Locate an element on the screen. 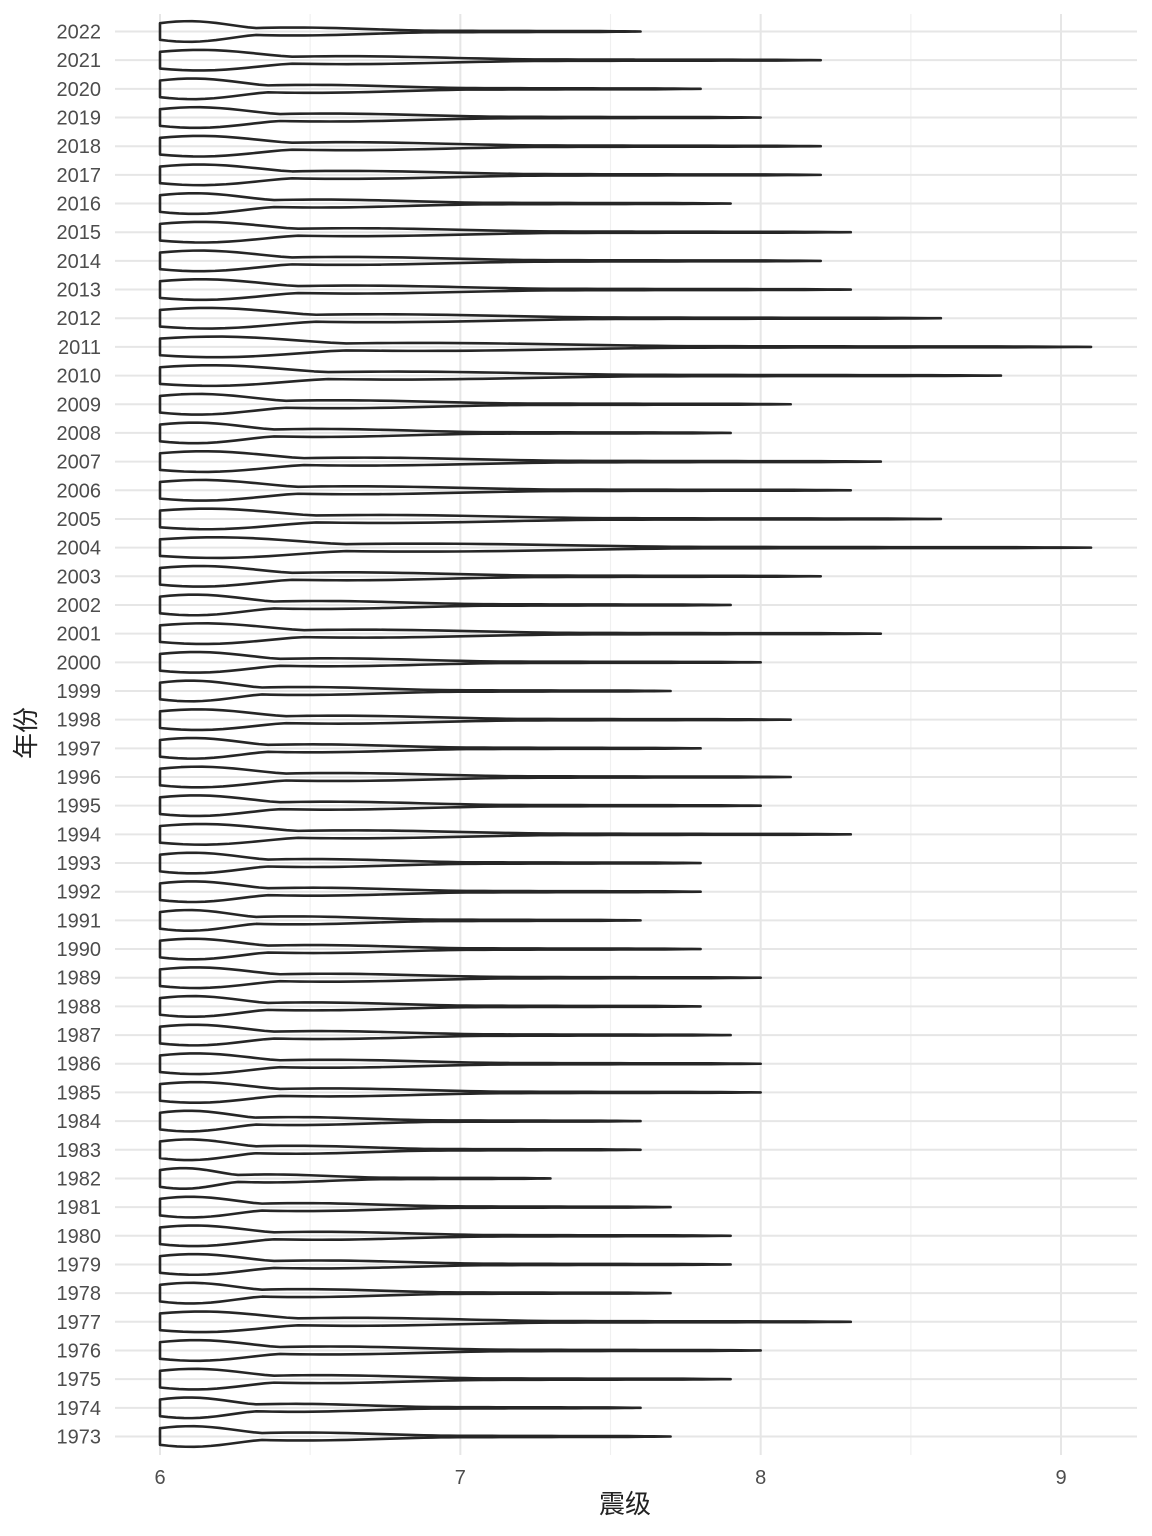 This screenshot has height=1536, width=1152. y-tick-label: 1995 is located at coordinates (79, 807).